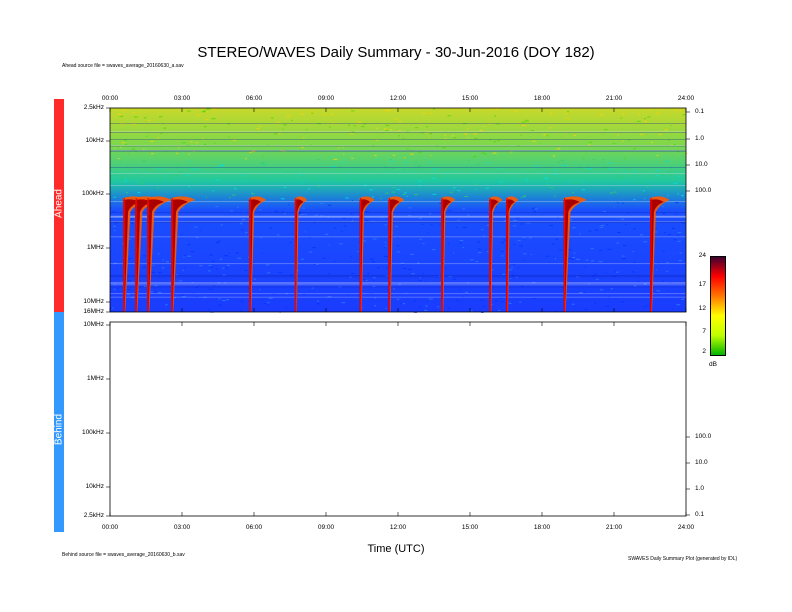 Image resolution: width=792 pixels, height=612 pixels. I want to click on radio-bursts, so click(396, 254).